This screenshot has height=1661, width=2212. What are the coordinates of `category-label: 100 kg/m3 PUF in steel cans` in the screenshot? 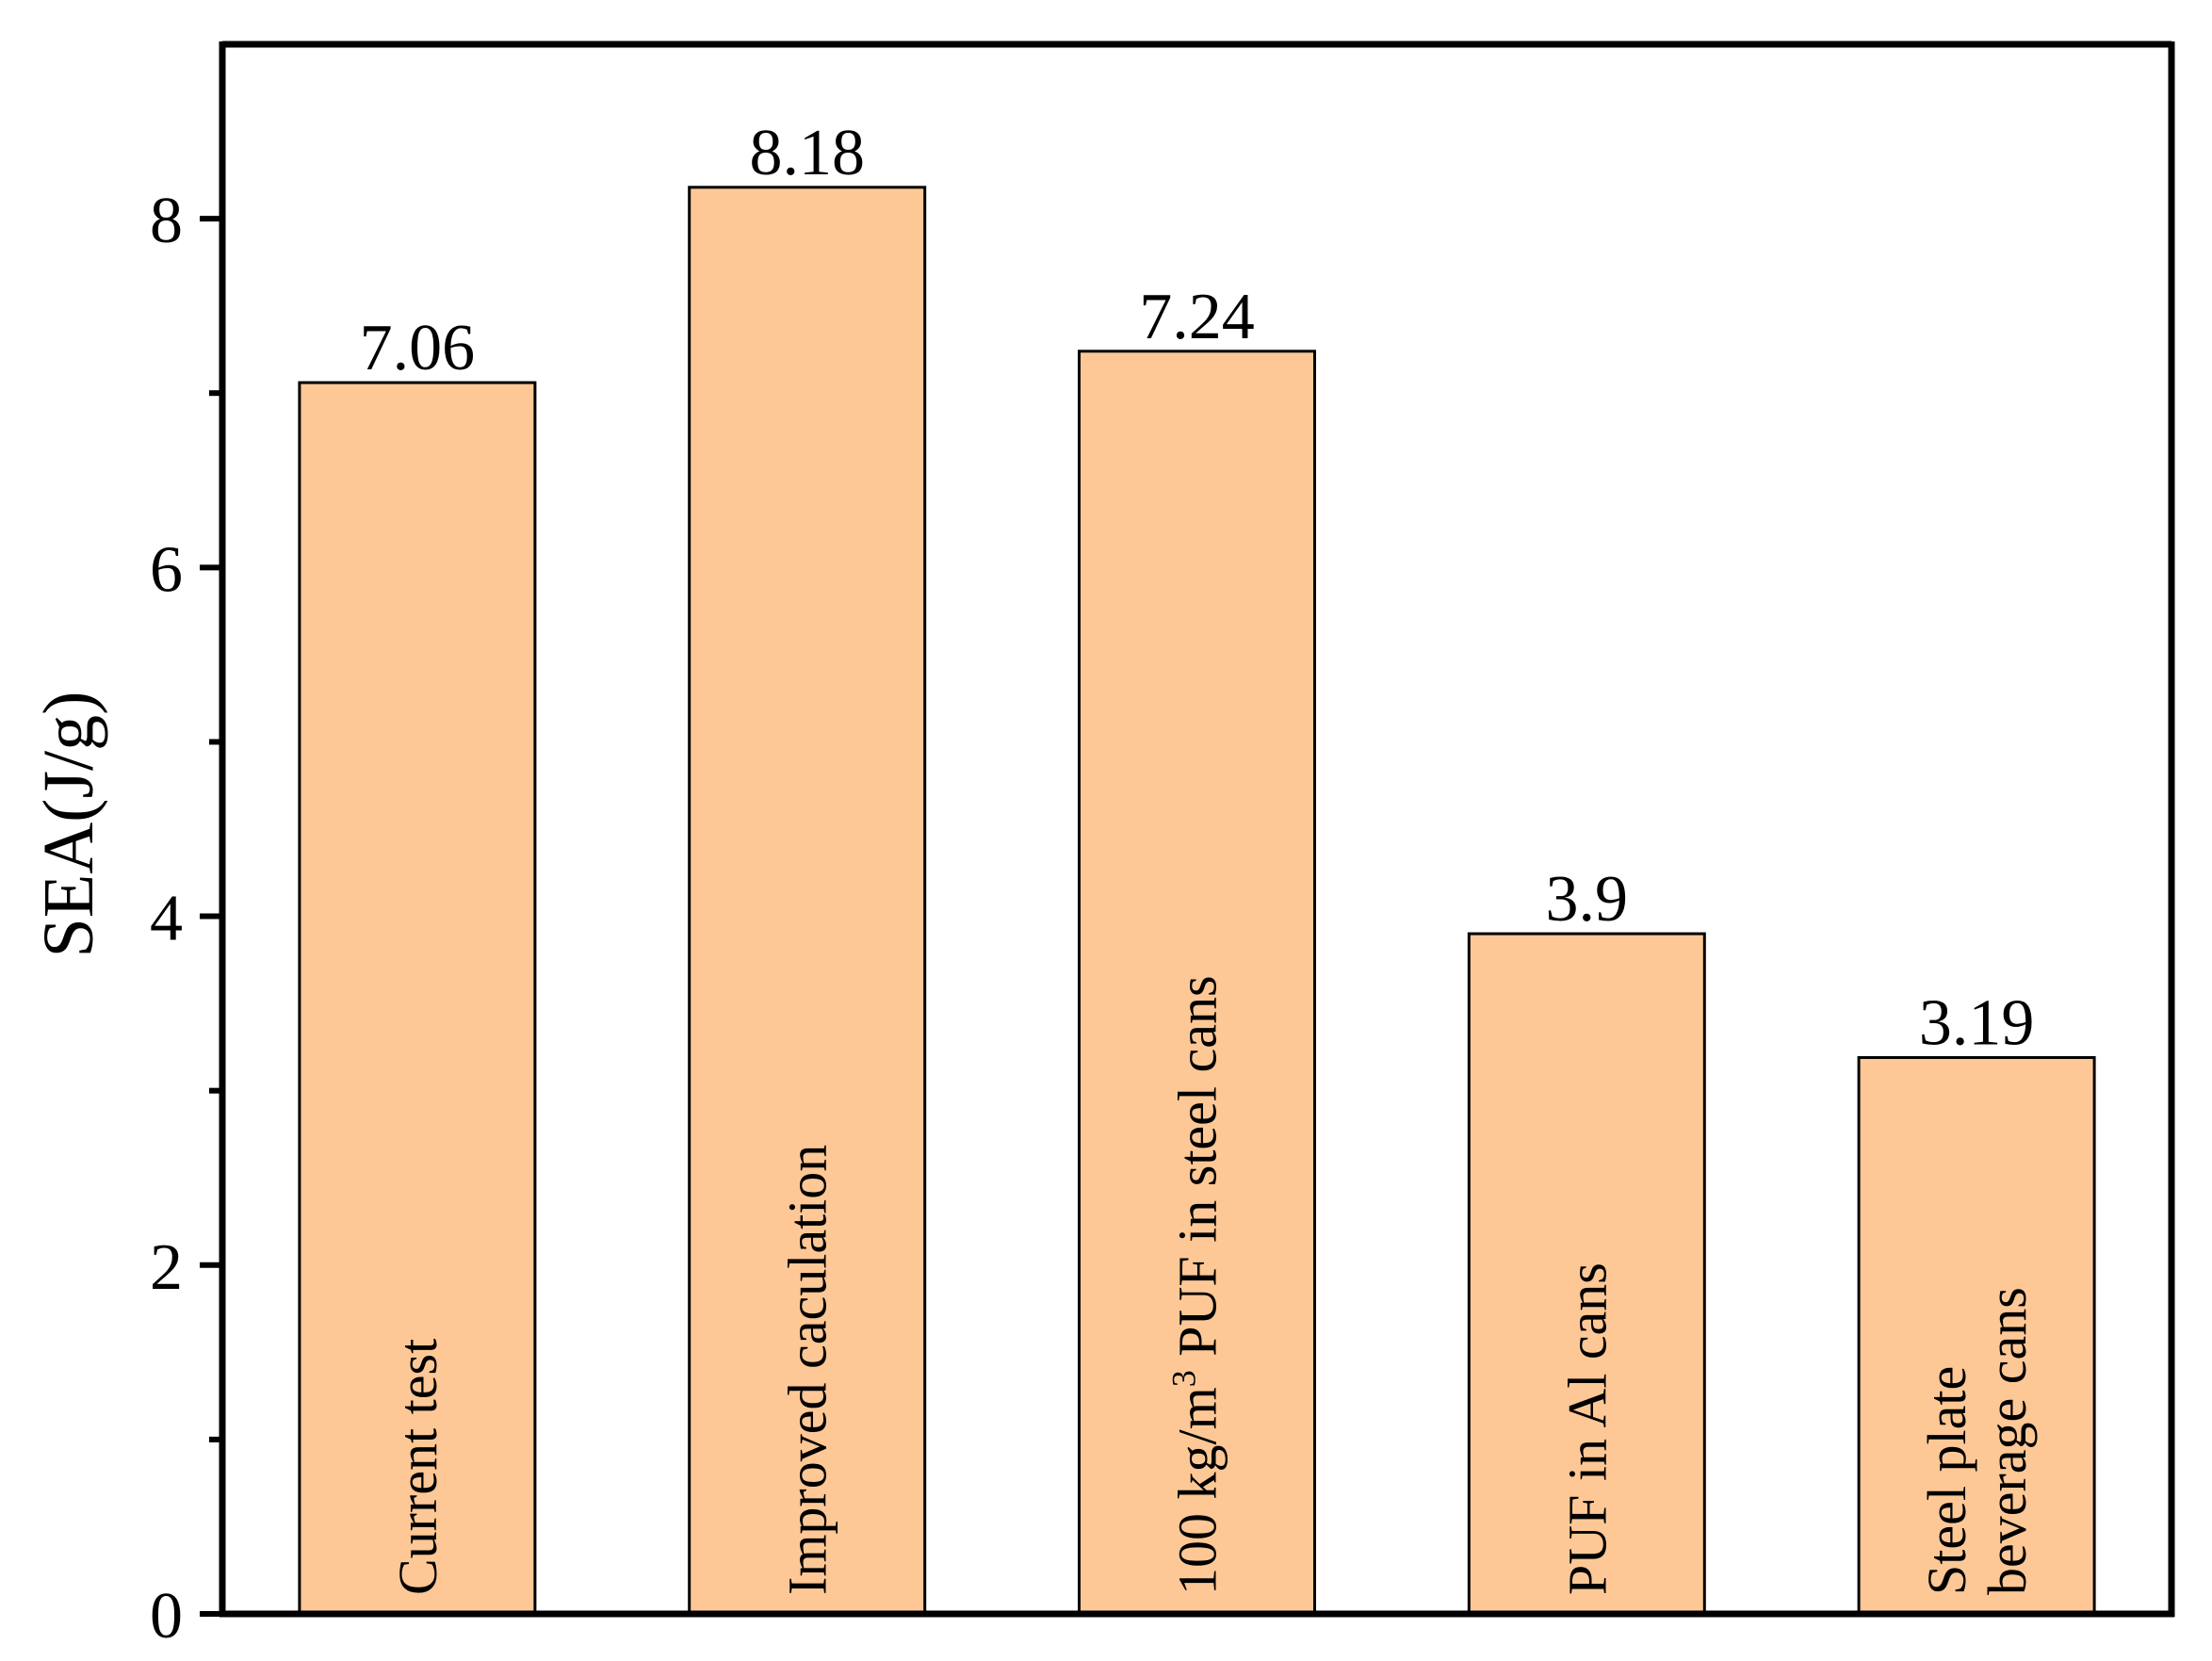 It's located at (1196, 1285).